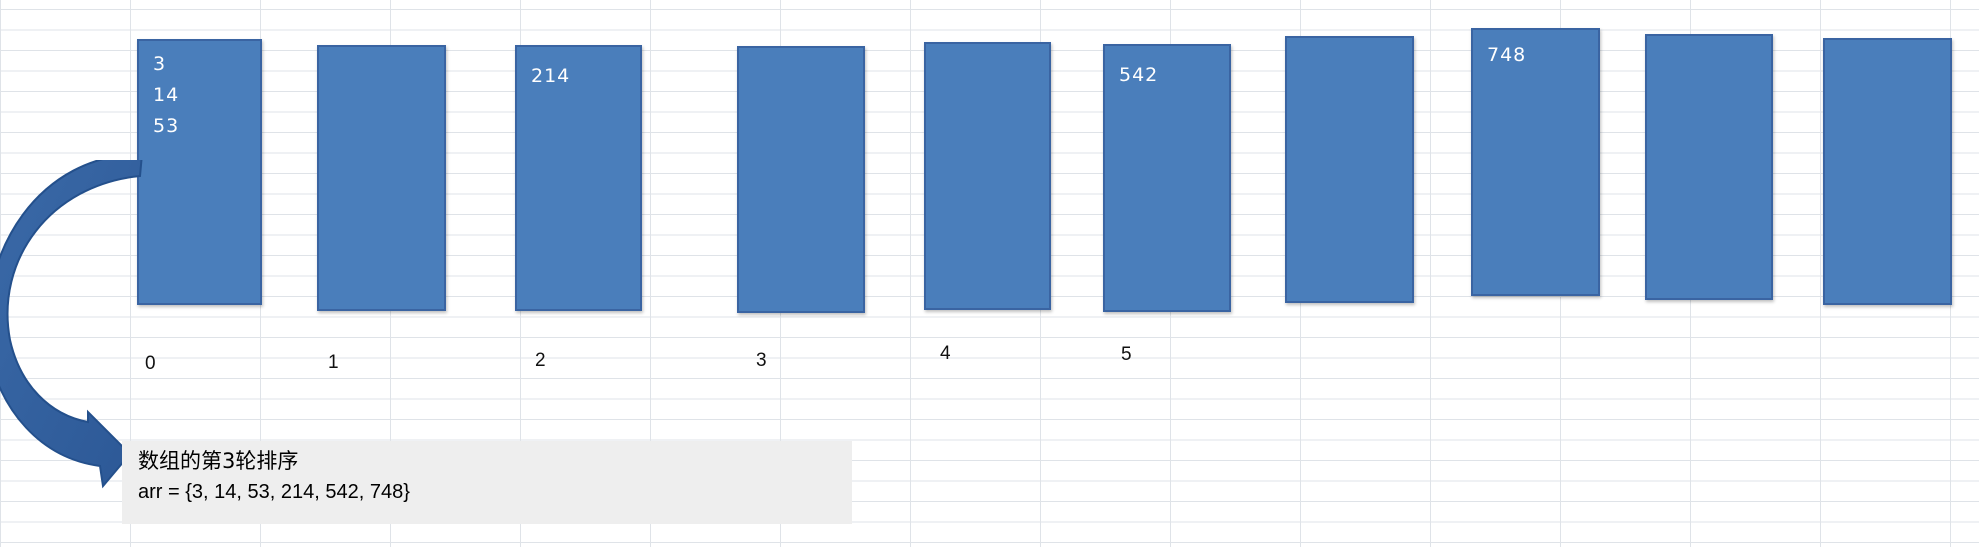 This screenshot has width=1979, height=547. What do you see at coordinates (199, 172) in the screenshot?
I see `bucket-0: 3 14 53` at bounding box center [199, 172].